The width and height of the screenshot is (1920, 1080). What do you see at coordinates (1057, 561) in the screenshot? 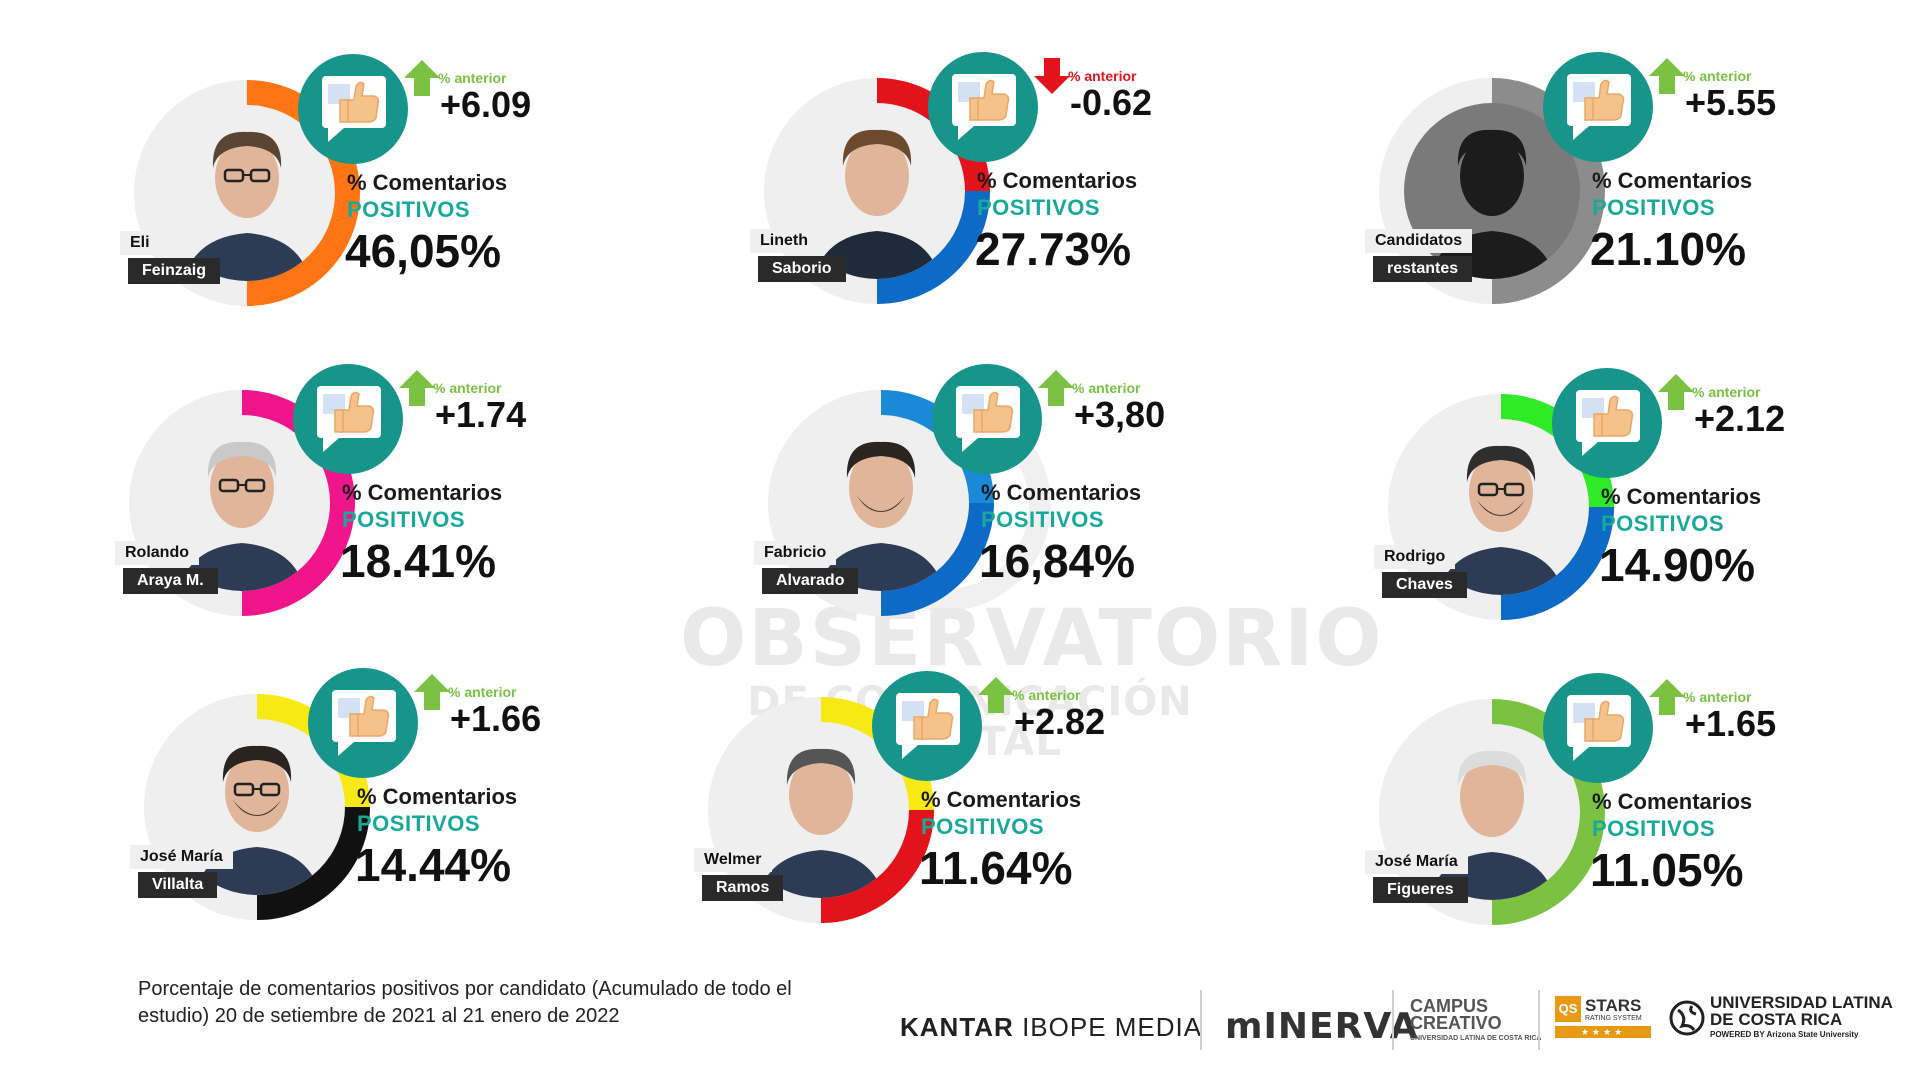
I see `positive-percentage: 16,84%` at bounding box center [1057, 561].